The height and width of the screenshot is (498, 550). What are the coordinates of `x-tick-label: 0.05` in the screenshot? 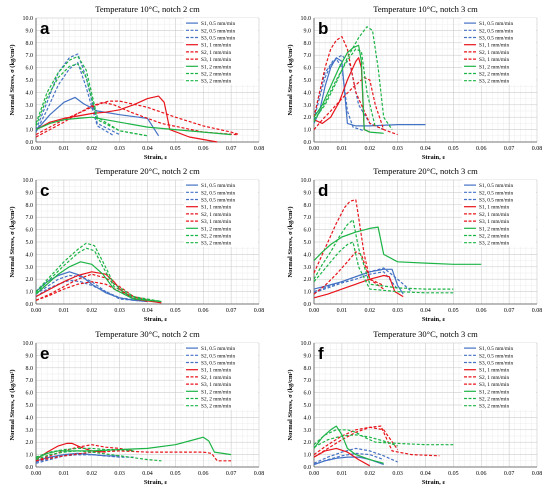 It's located at (453, 311).